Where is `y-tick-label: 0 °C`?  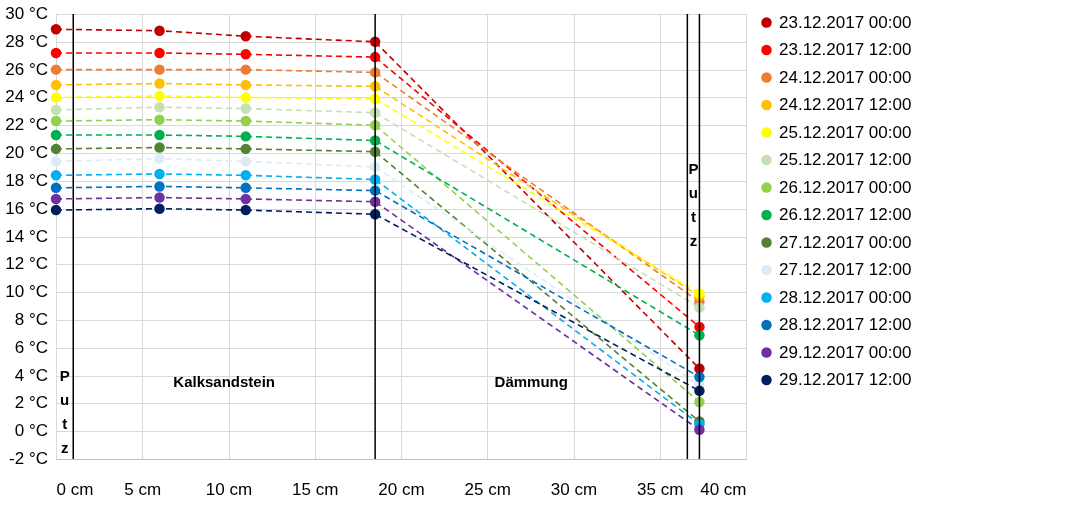
y-tick-label: 0 °C is located at coordinates (31, 431).